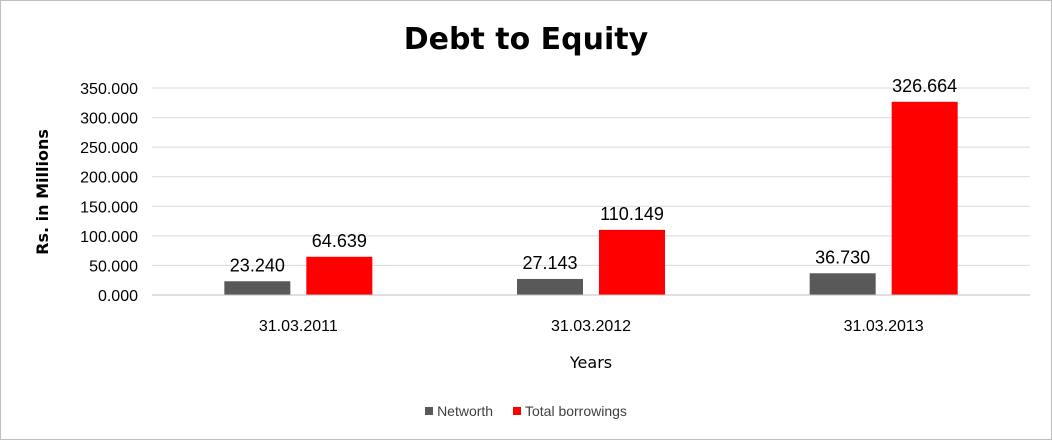  Describe the element at coordinates (42, 192) in the screenshot. I see `y-axis-title: Rs. in Millions` at that location.